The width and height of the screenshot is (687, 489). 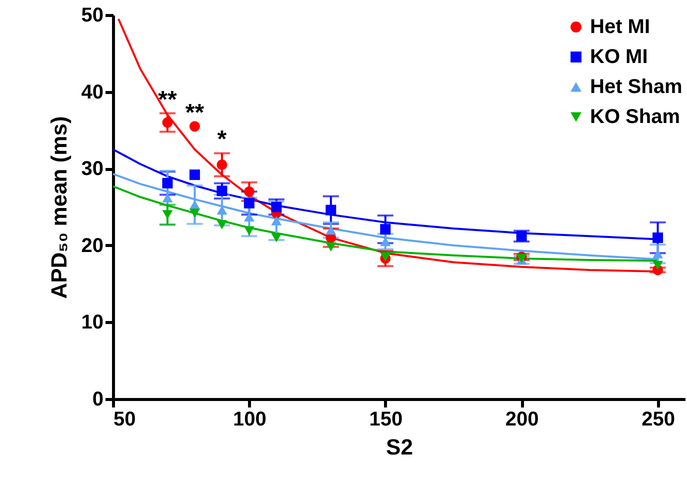 I want to click on annotation: *, so click(x=222, y=140).